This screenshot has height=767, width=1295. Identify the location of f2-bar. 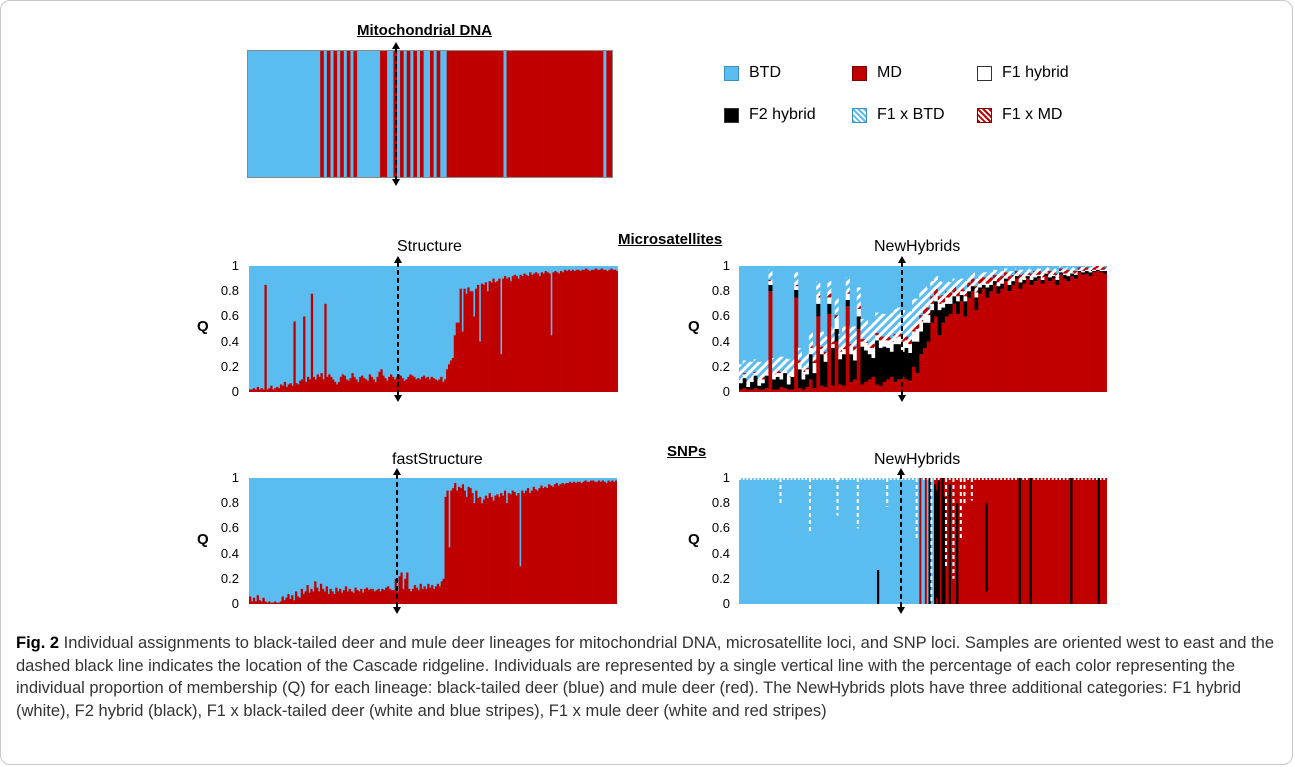
(944, 550).